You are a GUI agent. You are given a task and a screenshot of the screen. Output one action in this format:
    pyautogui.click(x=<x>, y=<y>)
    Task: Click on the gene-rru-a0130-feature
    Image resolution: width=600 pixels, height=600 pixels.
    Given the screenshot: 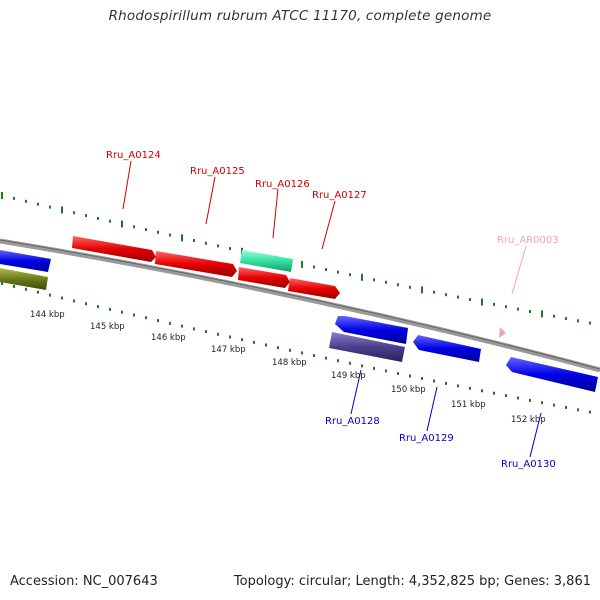 What is the action you would take?
    pyautogui.click(x=552, y=374)
    